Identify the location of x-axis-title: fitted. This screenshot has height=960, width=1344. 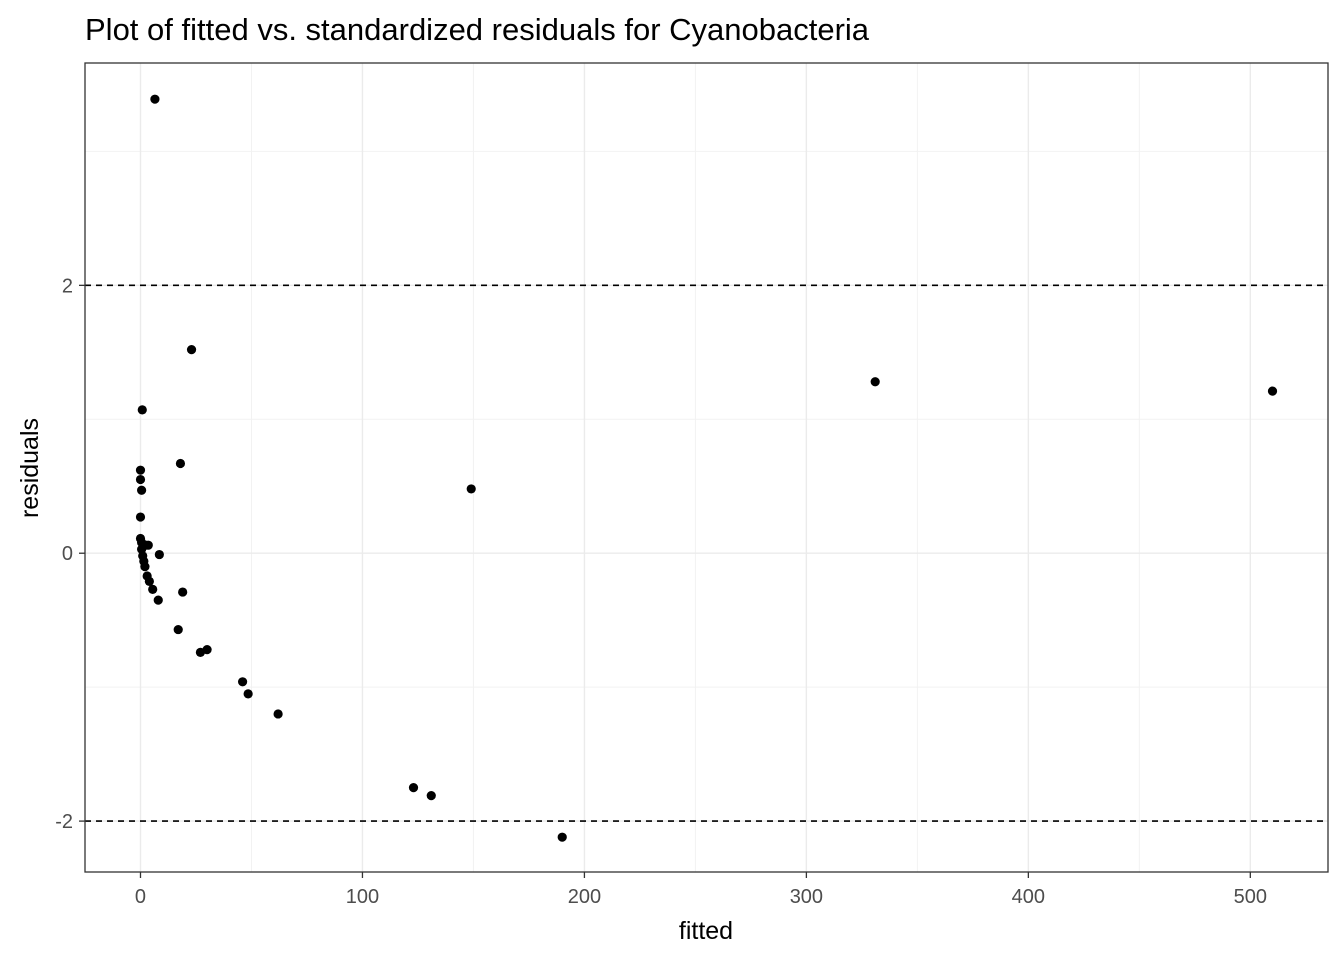
(706, 931).